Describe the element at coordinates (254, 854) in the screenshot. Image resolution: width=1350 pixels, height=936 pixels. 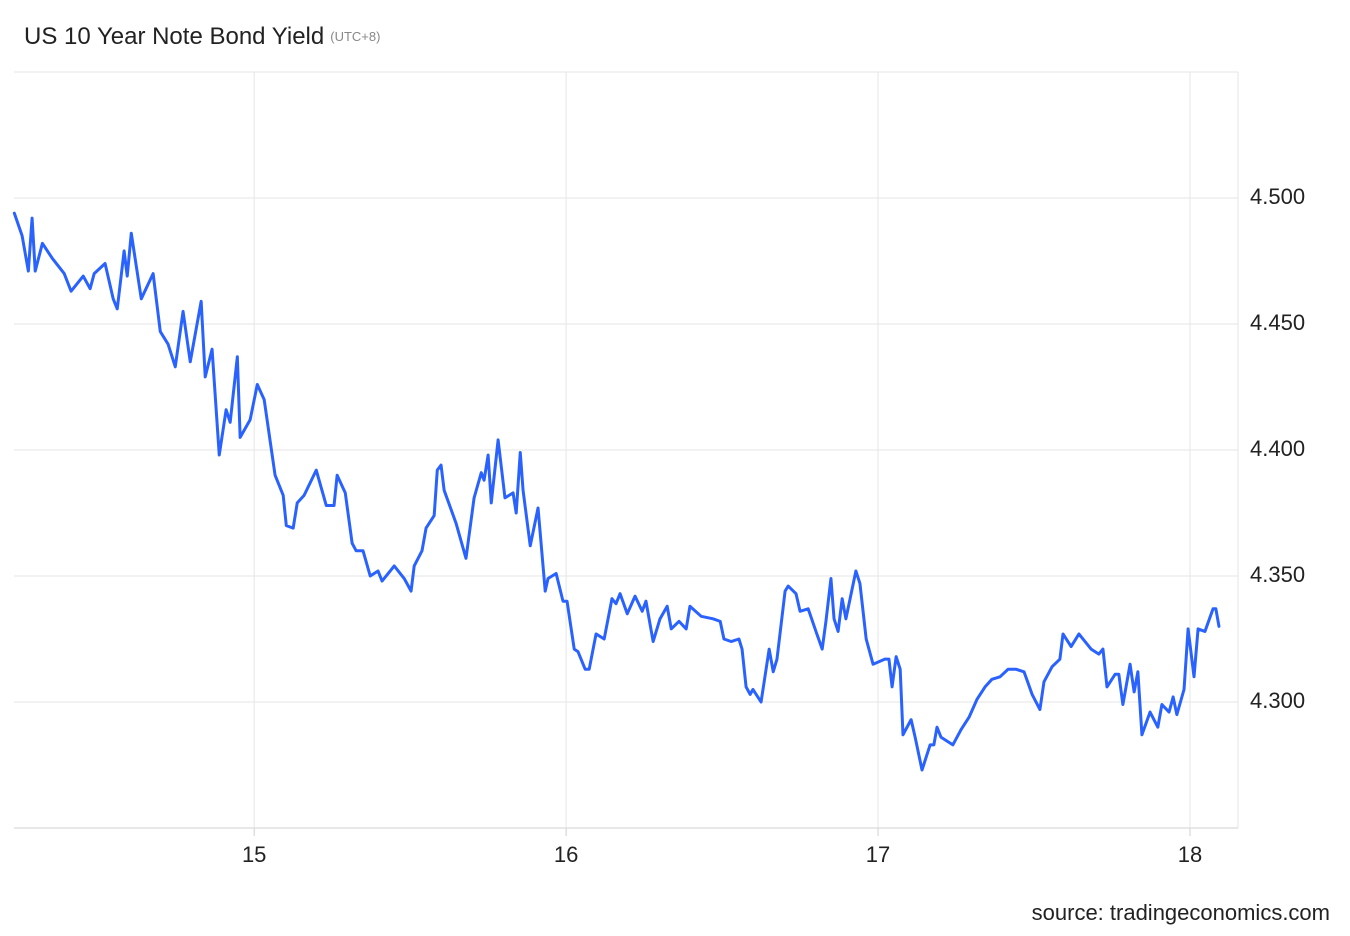
I see `x-tick-label: 15` at that location.